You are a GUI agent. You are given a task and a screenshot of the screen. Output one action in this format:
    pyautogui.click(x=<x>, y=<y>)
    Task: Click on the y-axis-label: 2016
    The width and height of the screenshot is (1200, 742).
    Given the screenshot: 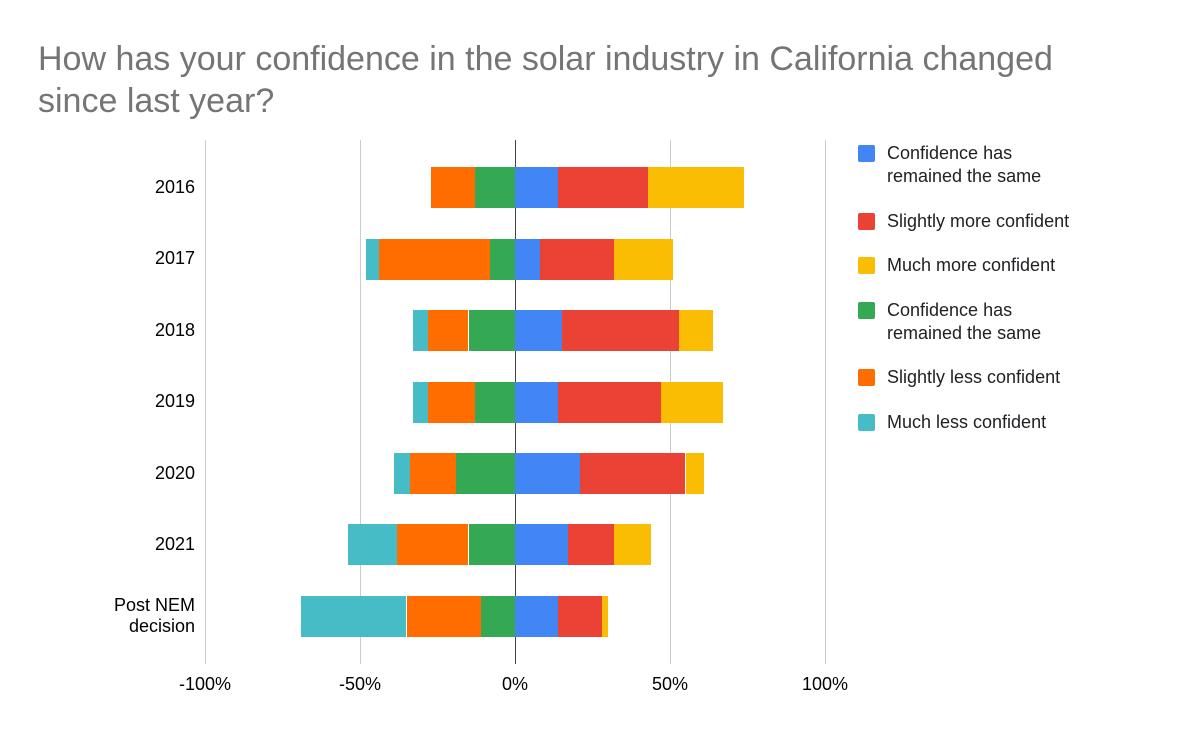 What is the action you would take?
    pyautogui.click(x=174, y=186)
    